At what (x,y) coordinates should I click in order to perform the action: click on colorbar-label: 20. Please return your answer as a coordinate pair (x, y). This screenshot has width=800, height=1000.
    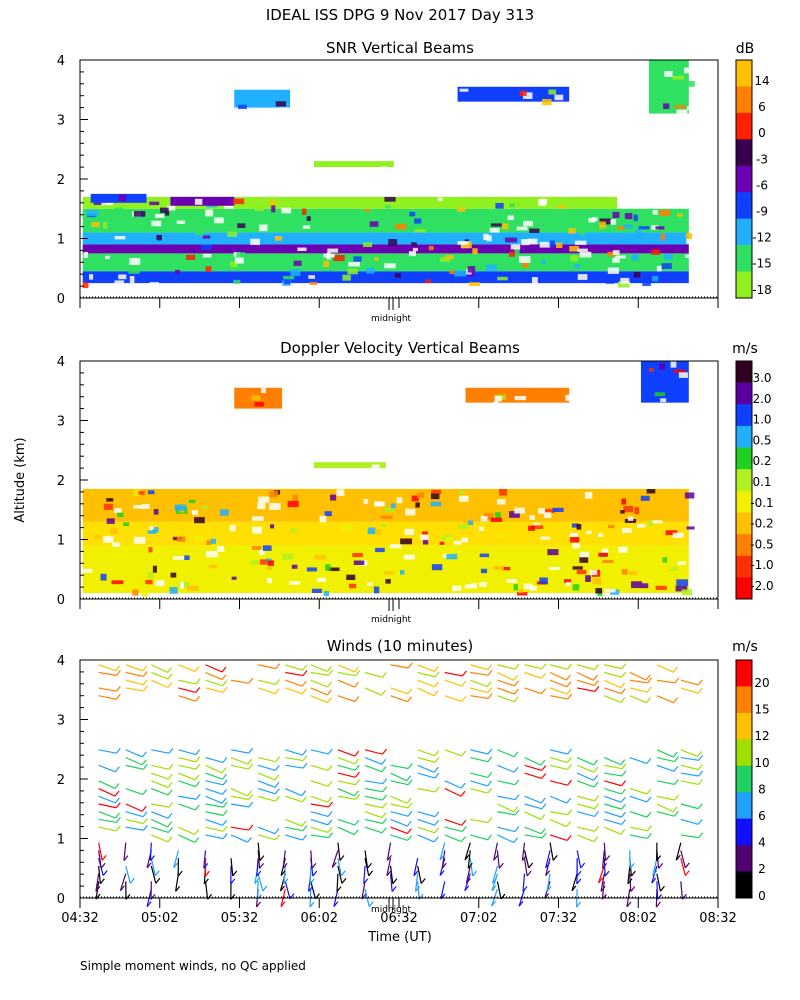
    Looking at the image, I should click on (761, 683).